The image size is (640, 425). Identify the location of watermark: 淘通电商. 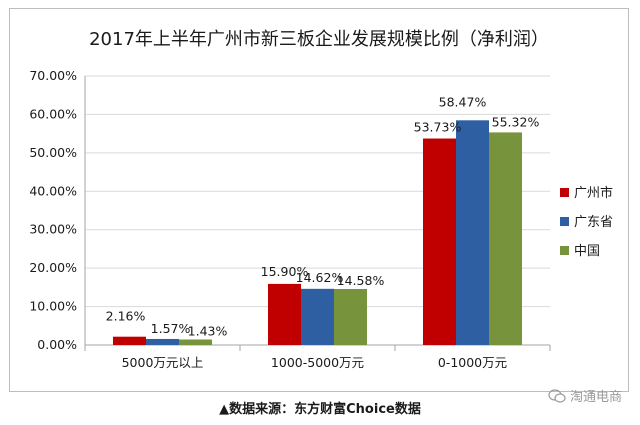
(585, 395).